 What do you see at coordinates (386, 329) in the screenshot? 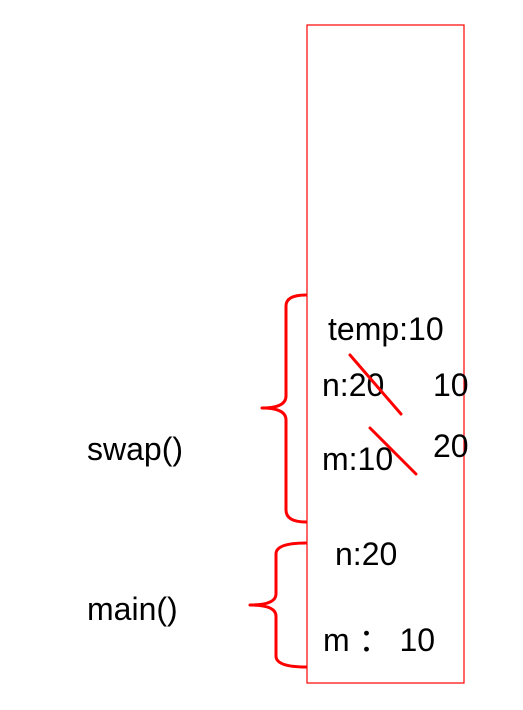
I see `swap-temp-variable: temp:10` at bounding box center [386, 329].